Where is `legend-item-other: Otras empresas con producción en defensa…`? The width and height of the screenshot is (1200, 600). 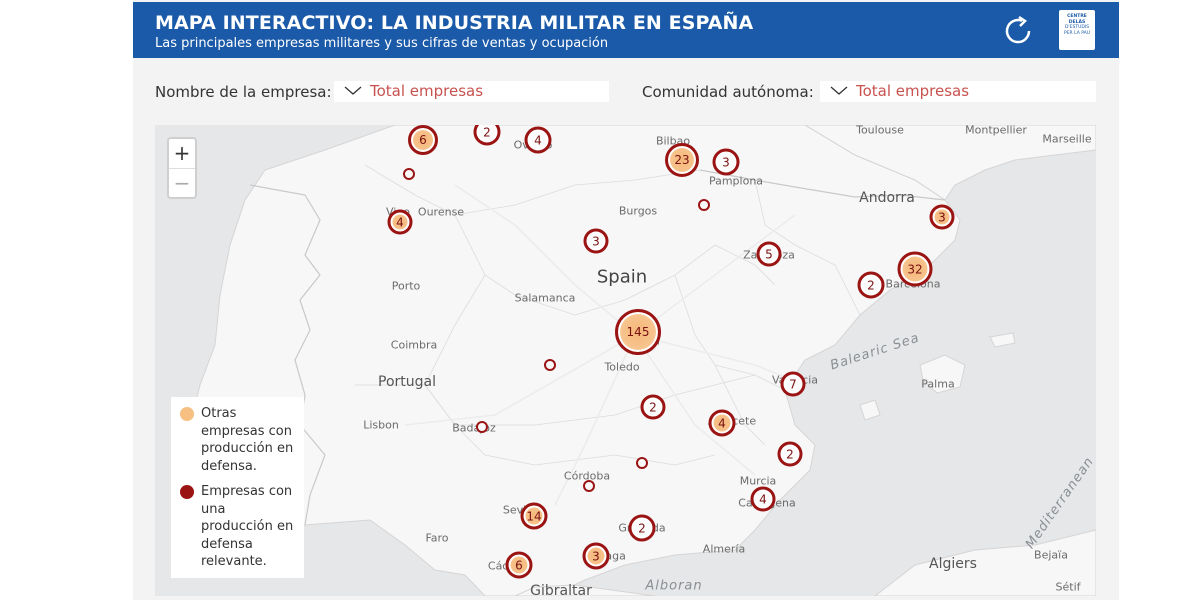 legend-item-other: Otras empresas con producción en defensa… is located at coordinates (239, 440).